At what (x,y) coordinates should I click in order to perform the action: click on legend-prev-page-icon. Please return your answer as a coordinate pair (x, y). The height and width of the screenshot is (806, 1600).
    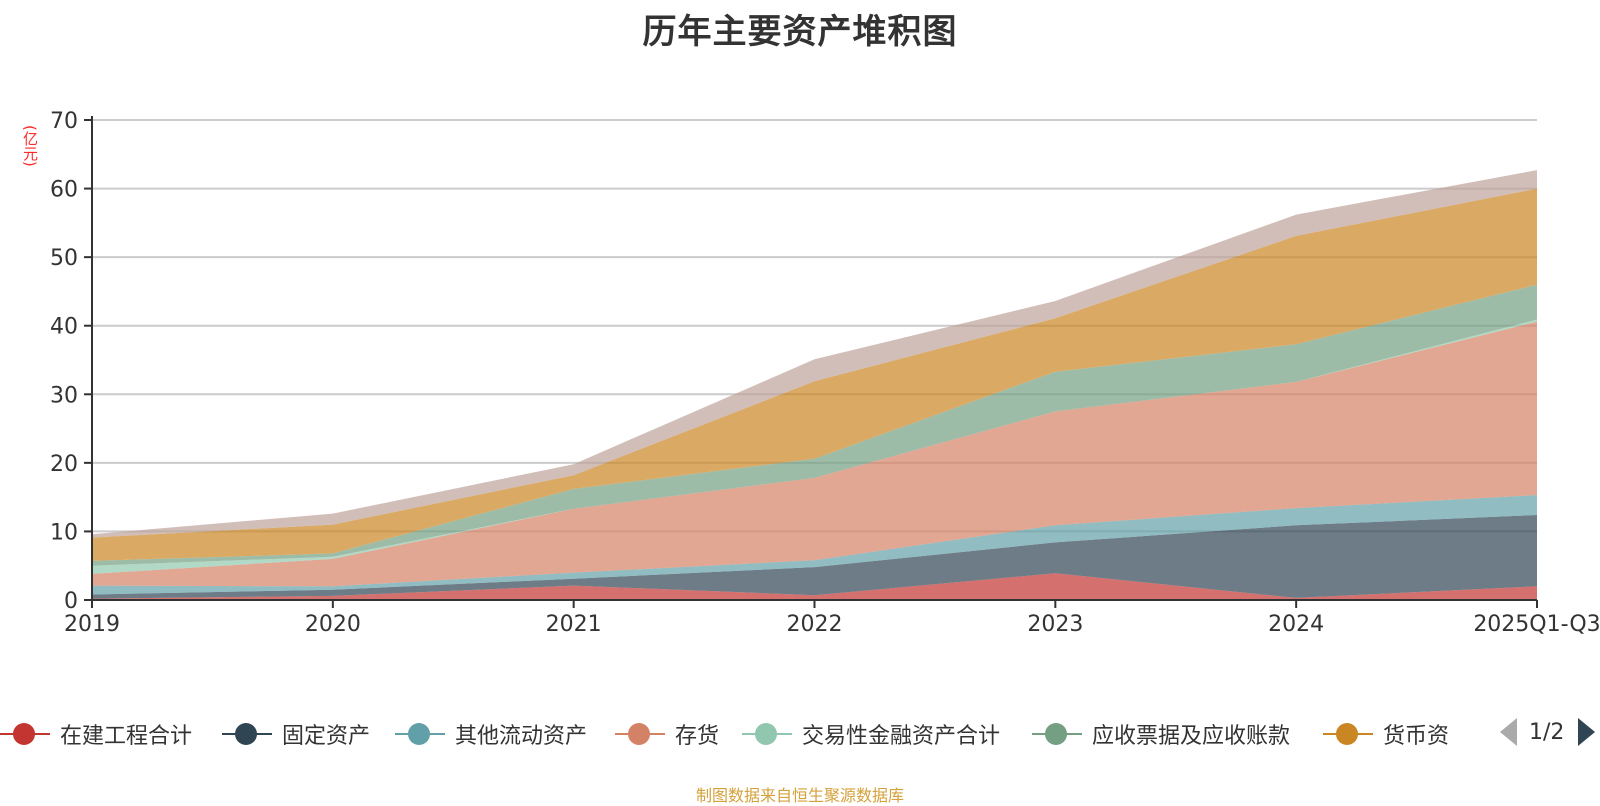
    Looking at the image, I should click on (1508, 732).